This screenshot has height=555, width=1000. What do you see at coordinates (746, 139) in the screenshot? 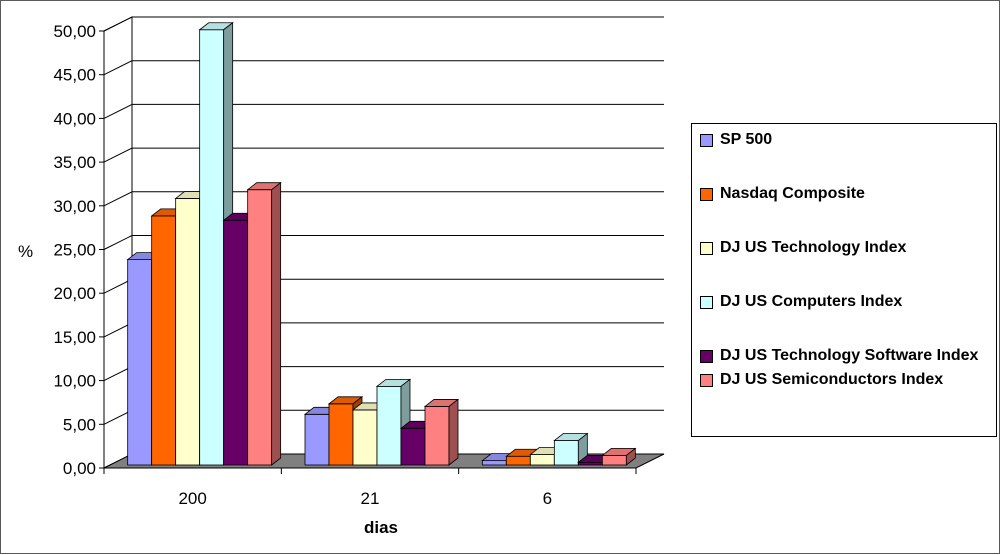
I see `legend-label-sp500: SP 500` at bounding box center [746, 139].